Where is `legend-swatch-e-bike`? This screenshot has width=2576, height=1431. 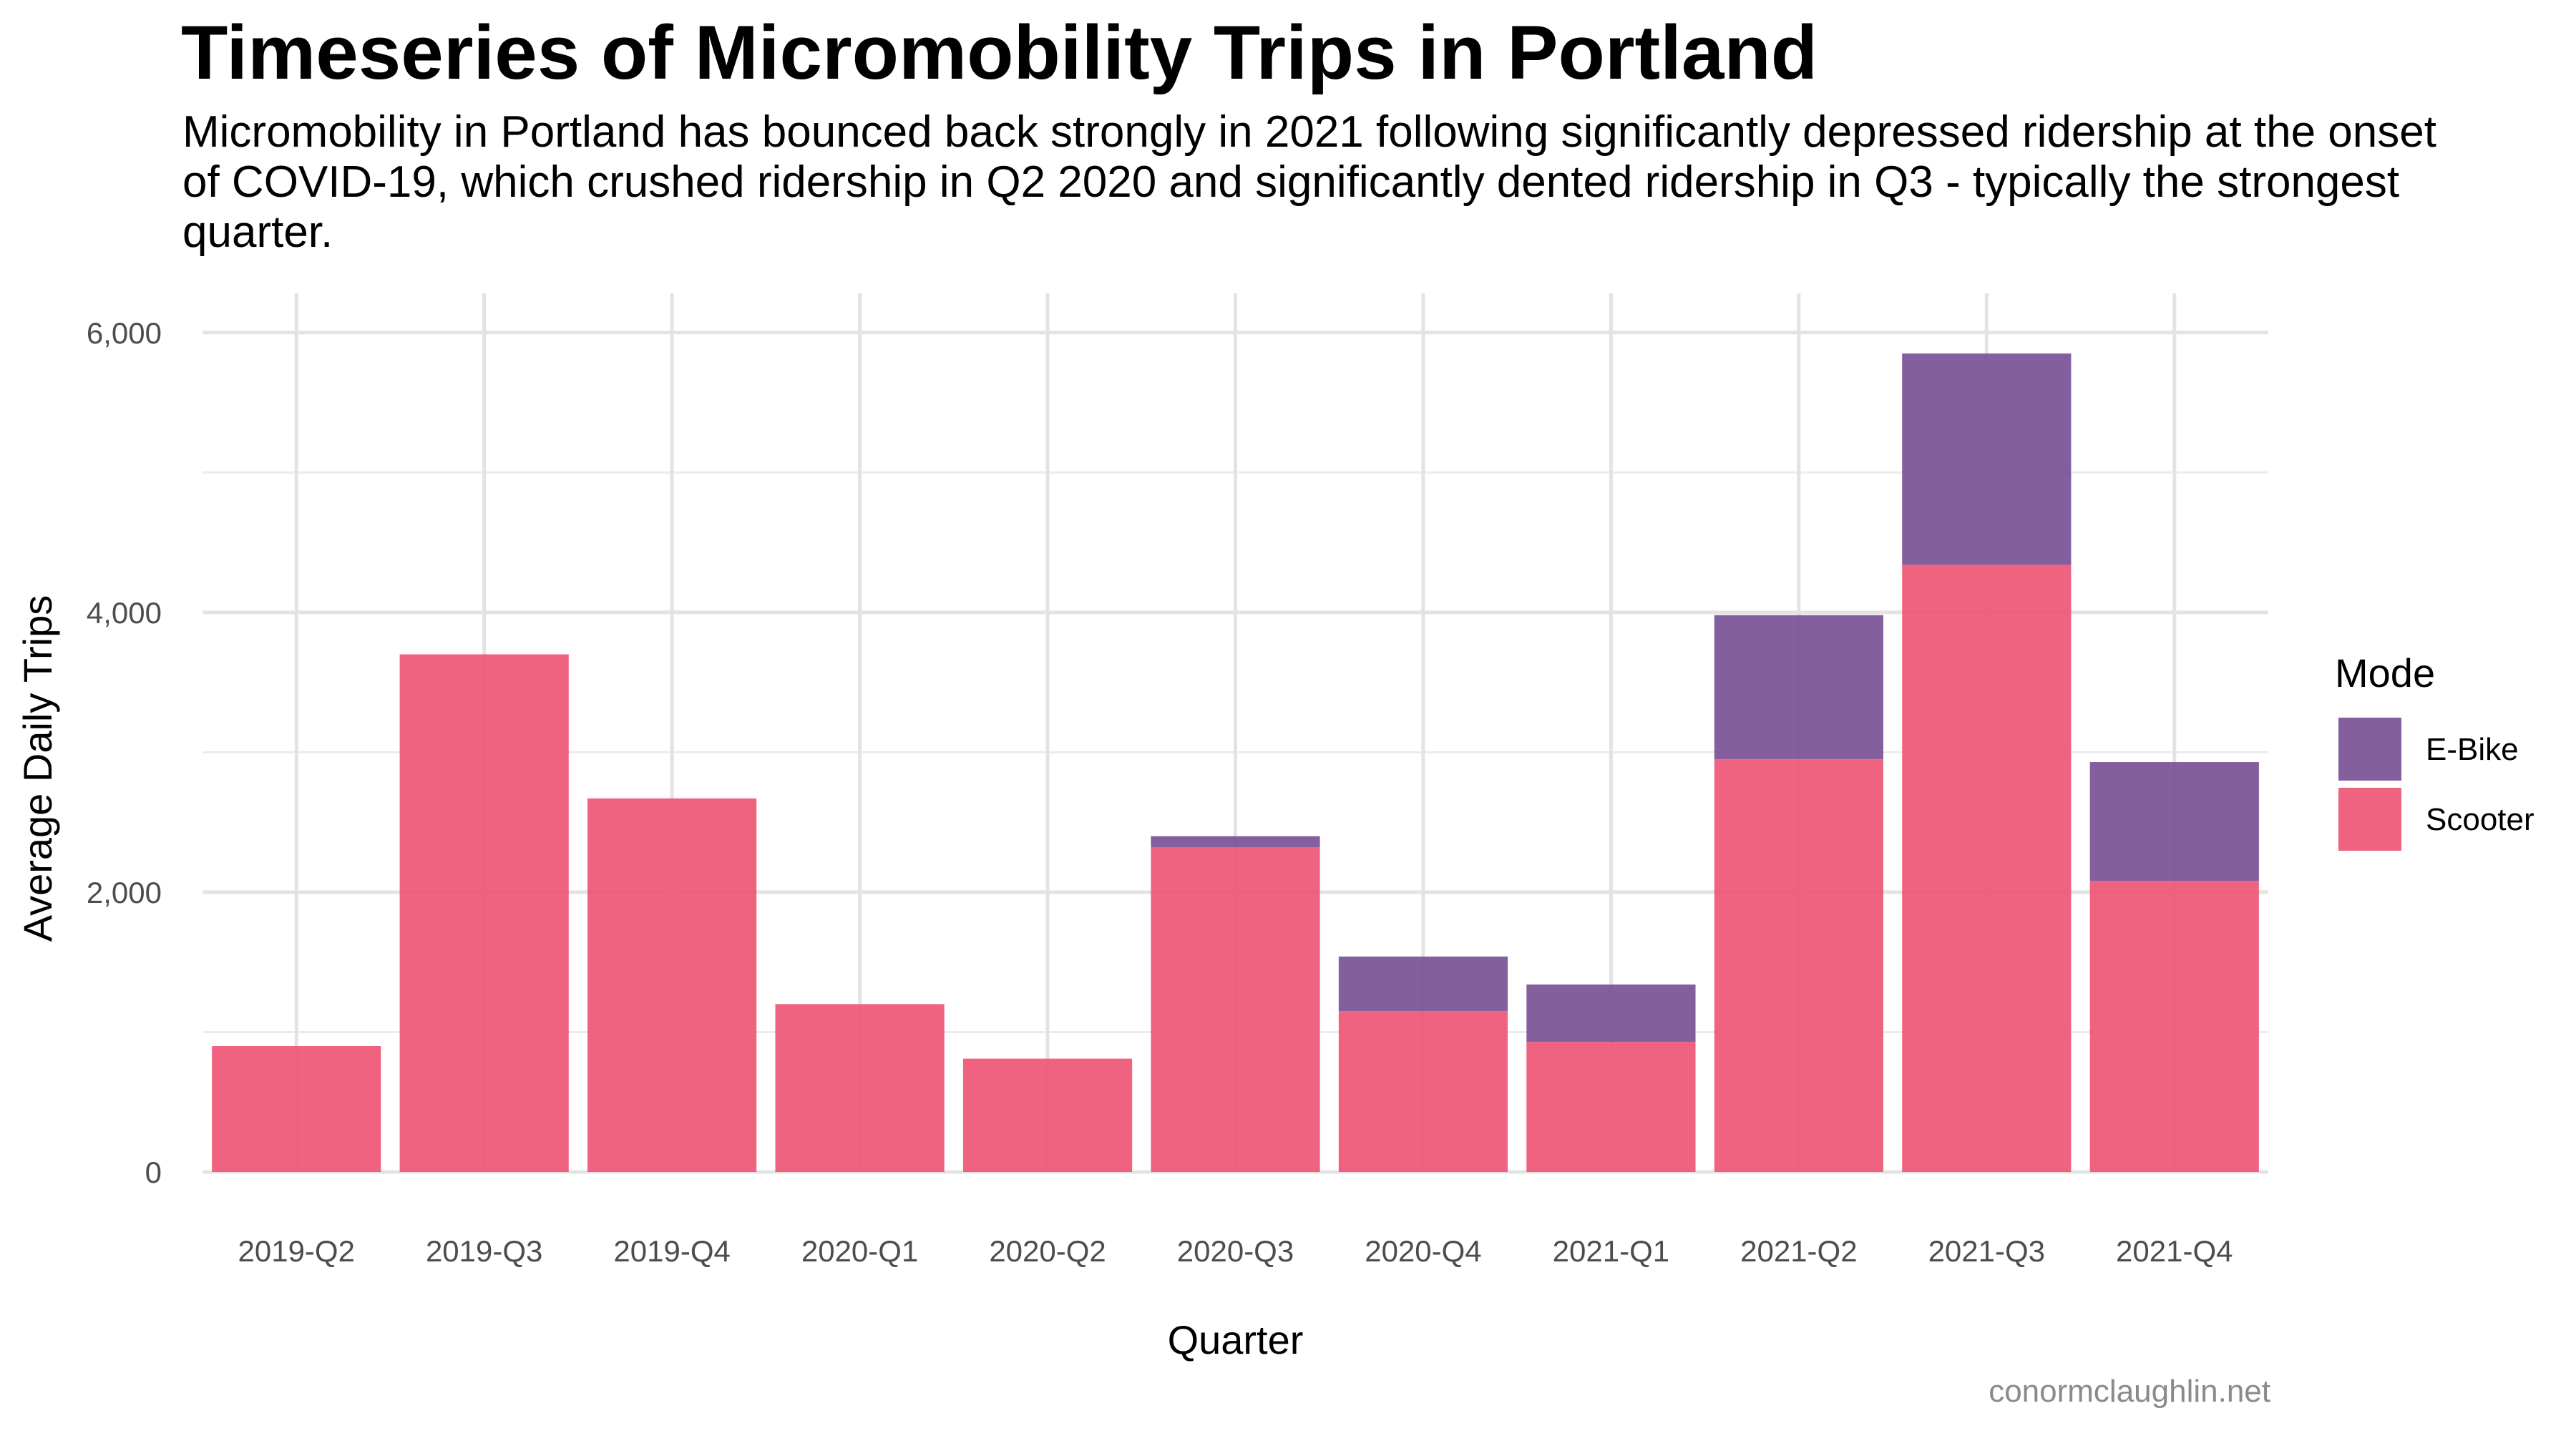
legend-swatch-e-bike is located at coordinates (2369, 750).